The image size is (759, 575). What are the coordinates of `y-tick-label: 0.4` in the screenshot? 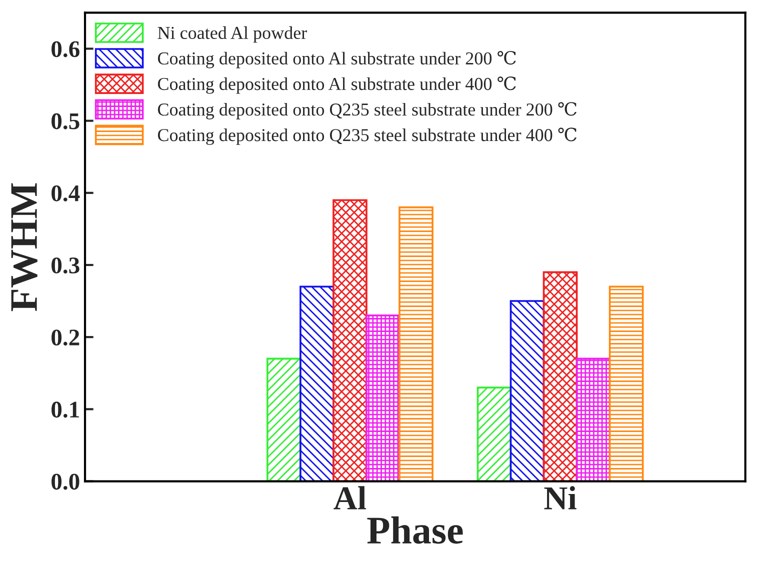 It's located at (66, 193).